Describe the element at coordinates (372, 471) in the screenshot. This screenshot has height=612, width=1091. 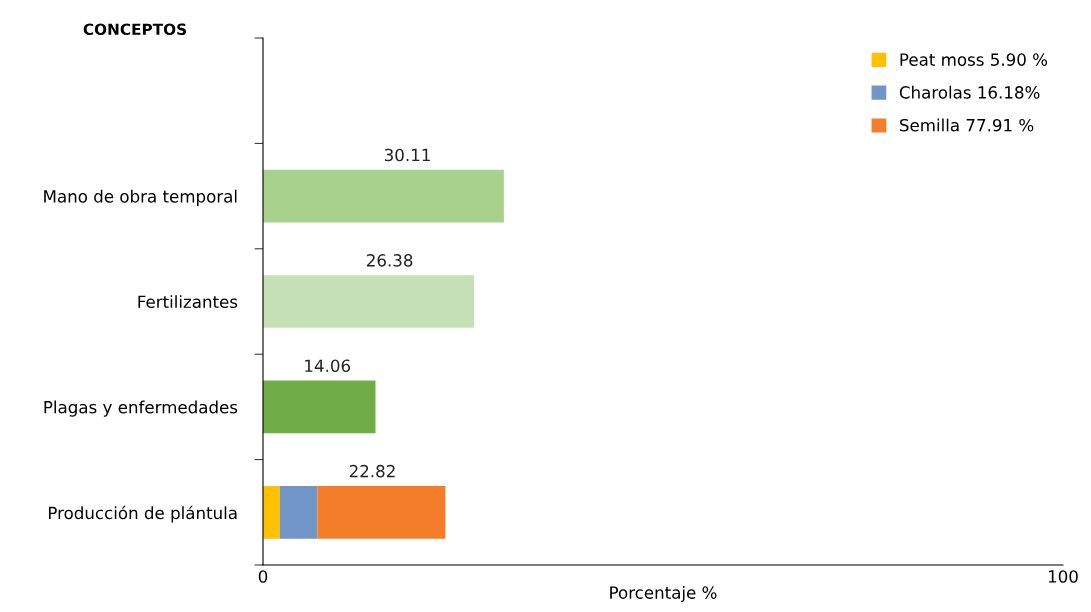
I see `total-label: 22.82` at that location.